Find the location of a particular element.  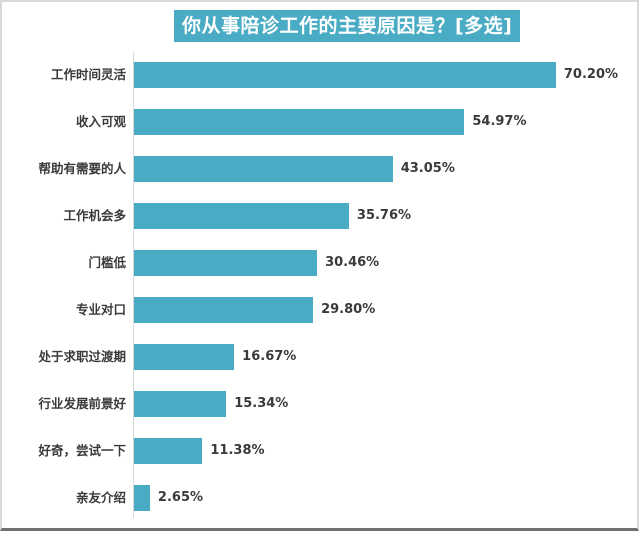

value-label: 43.05% is located at coordinates (427, 168).